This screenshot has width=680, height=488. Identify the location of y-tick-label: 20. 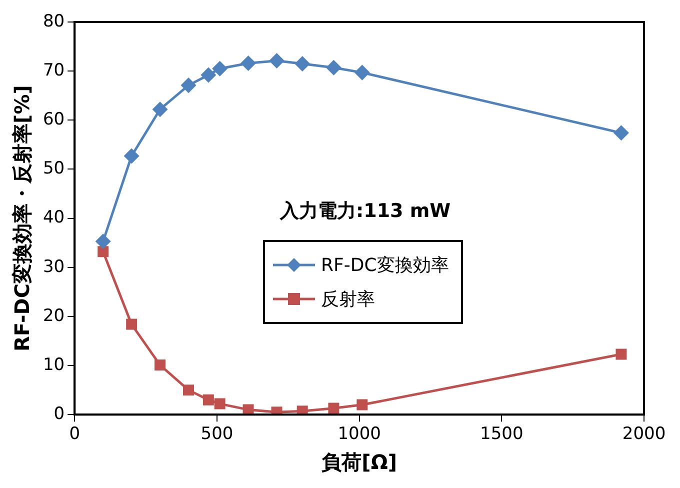
(53, 316).